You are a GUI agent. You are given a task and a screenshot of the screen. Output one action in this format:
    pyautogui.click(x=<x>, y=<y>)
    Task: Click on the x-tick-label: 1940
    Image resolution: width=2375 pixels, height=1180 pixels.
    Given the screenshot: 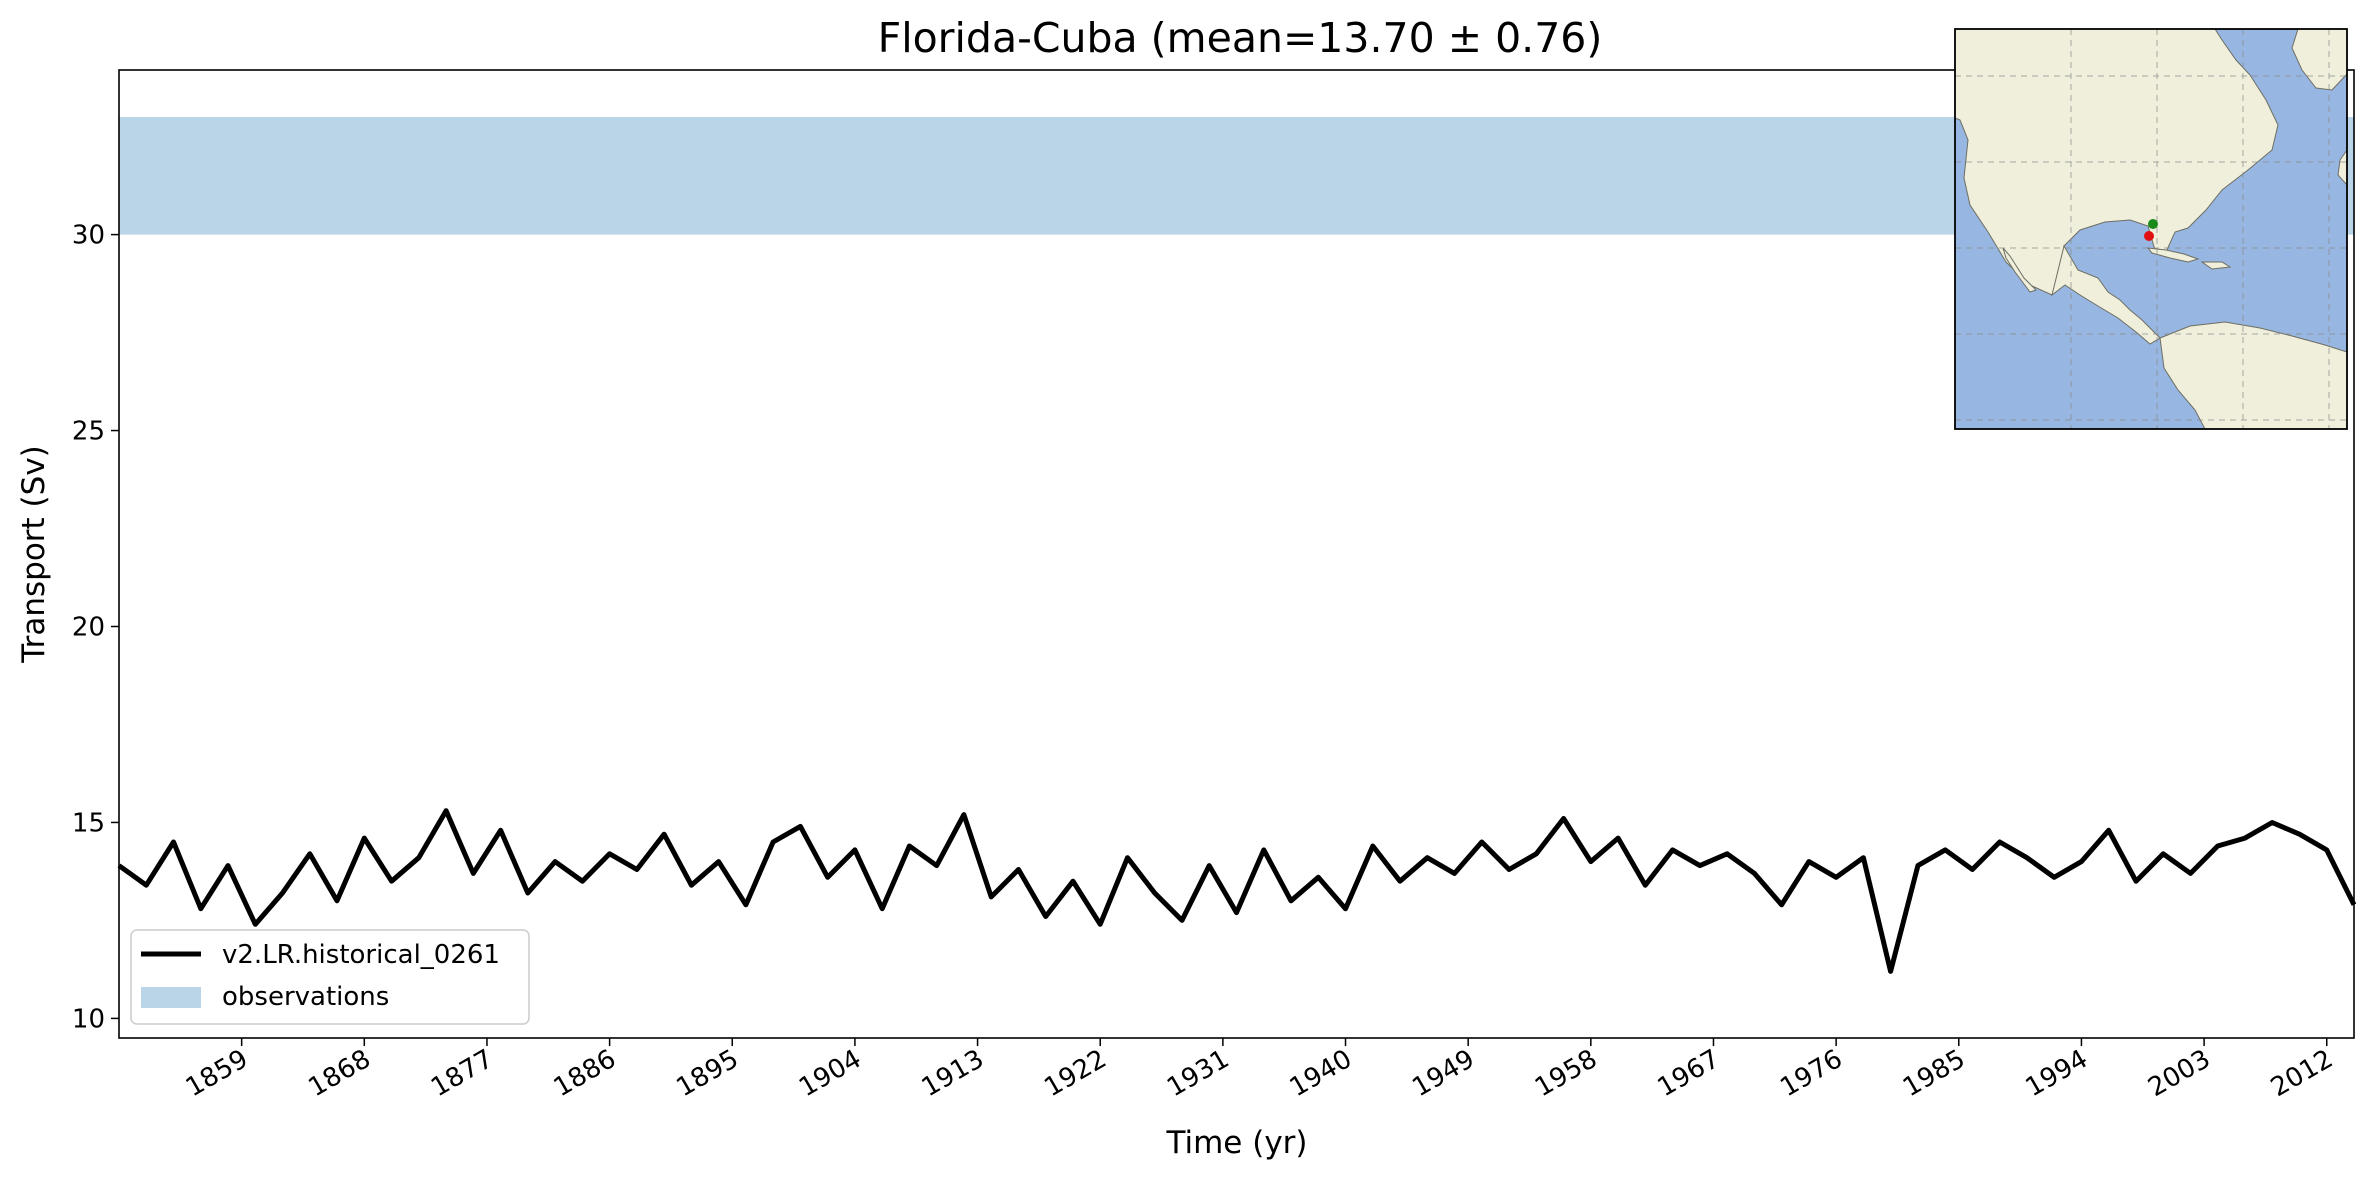 What is the action you would take?
    pyautogui.click(x=1321, y=1073)
    